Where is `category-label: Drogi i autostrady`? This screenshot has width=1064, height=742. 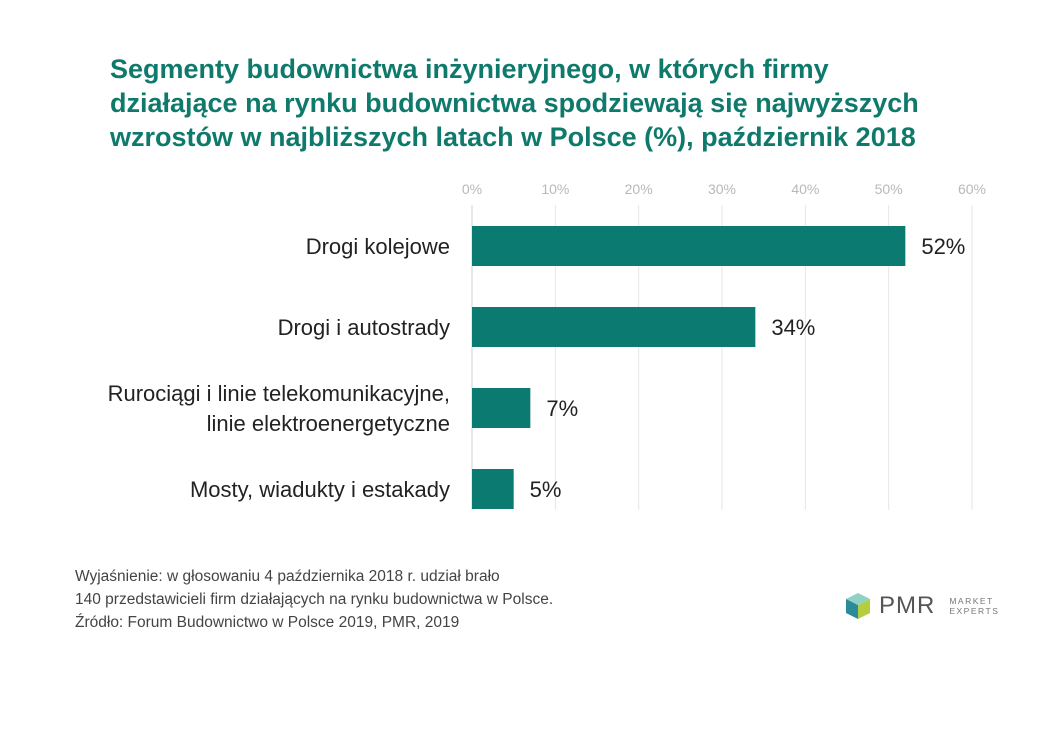
category-label: Drogi i autostrady is located at coordinates (364, 327).